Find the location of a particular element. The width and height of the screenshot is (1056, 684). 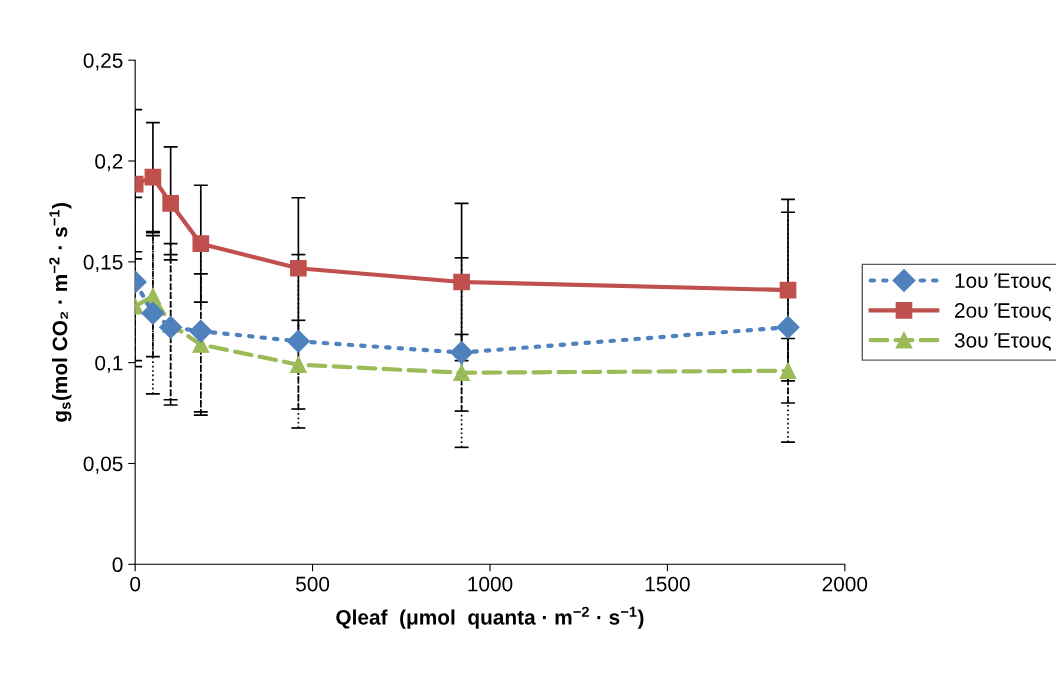

legend-label: 3ου Έτους is located at coordinates (1002, 342).